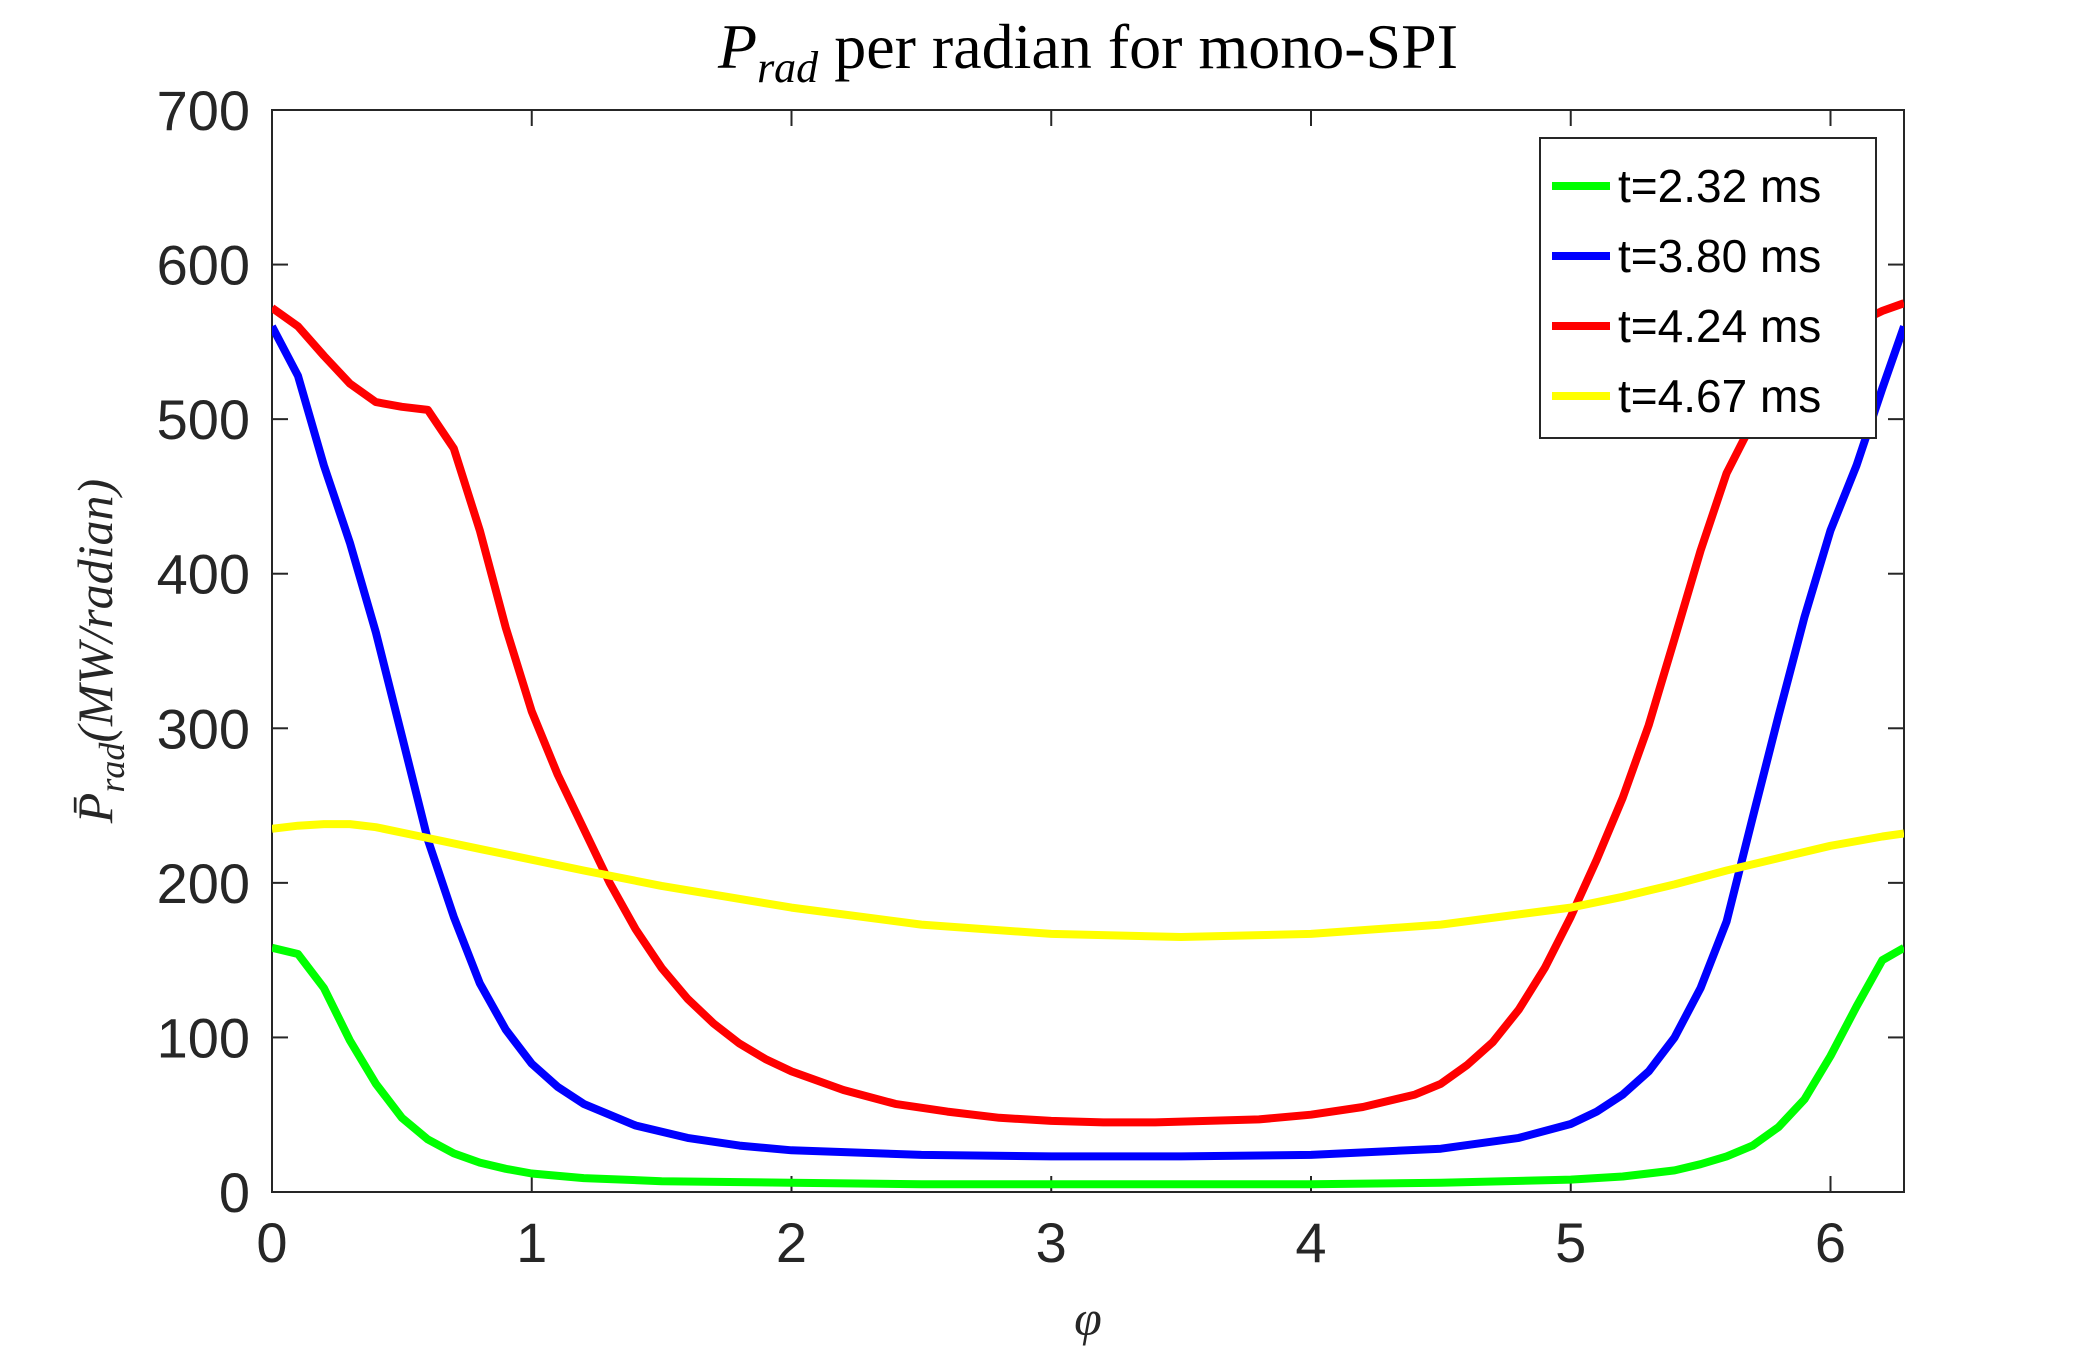 The image size is (2083, 1346). What do you see at coordinates (203, 574) in the screenshot?
I see `y-tick-label: 400` at bounding box center [203, 574].